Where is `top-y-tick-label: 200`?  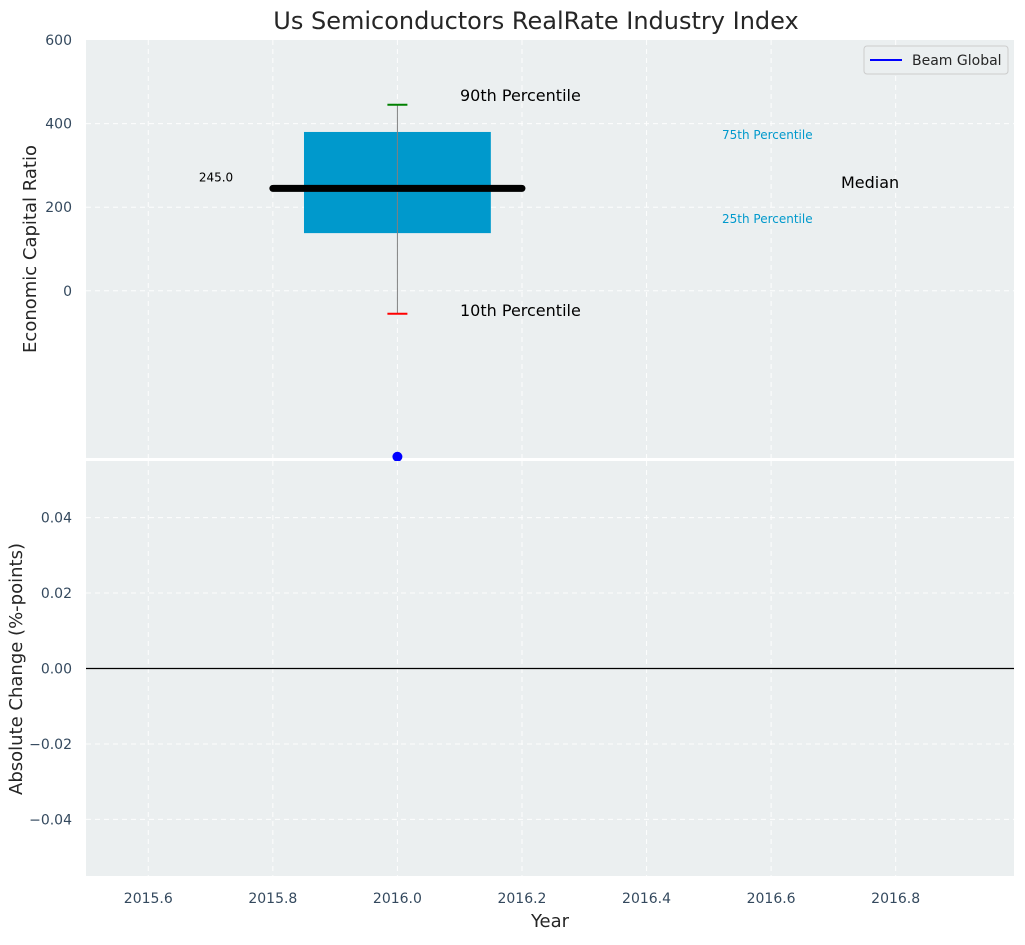 top-y-tick-label: 200 is located at coordinates (58, 208).